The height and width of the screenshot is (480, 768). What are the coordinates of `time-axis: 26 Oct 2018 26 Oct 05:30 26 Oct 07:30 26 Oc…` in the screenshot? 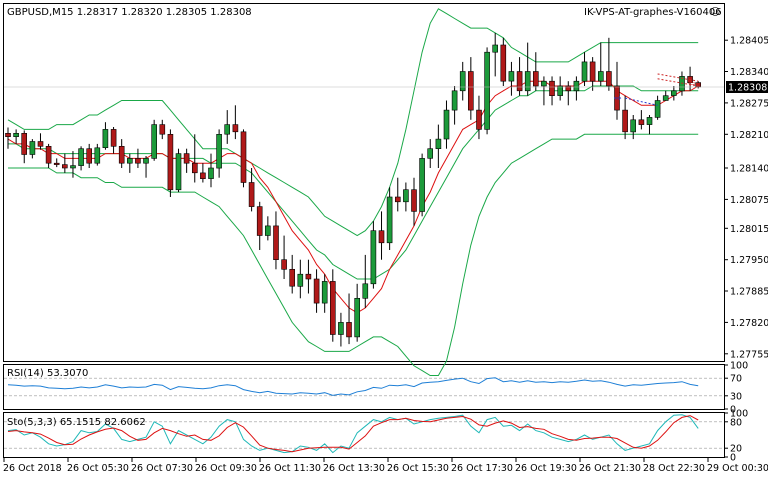 It's located at (385, 466).